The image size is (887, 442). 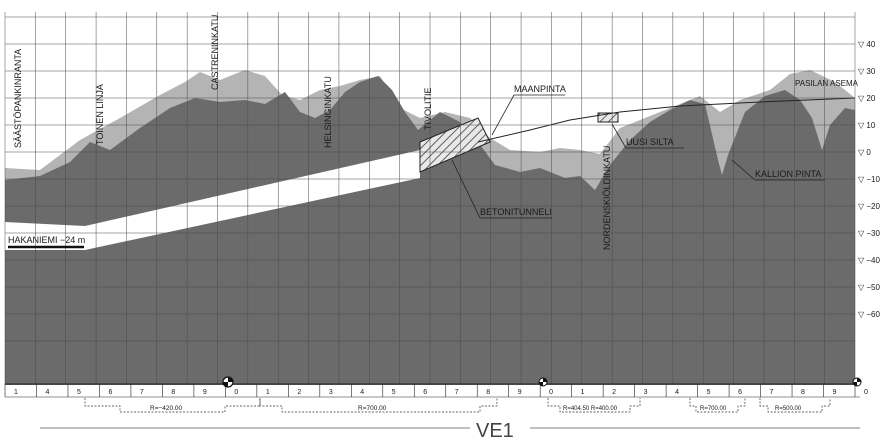 What do you see at coordinates (869, 260) in the screenshot?
I see `elevation-label: ▽ −40` at bounding box center [869, 260].